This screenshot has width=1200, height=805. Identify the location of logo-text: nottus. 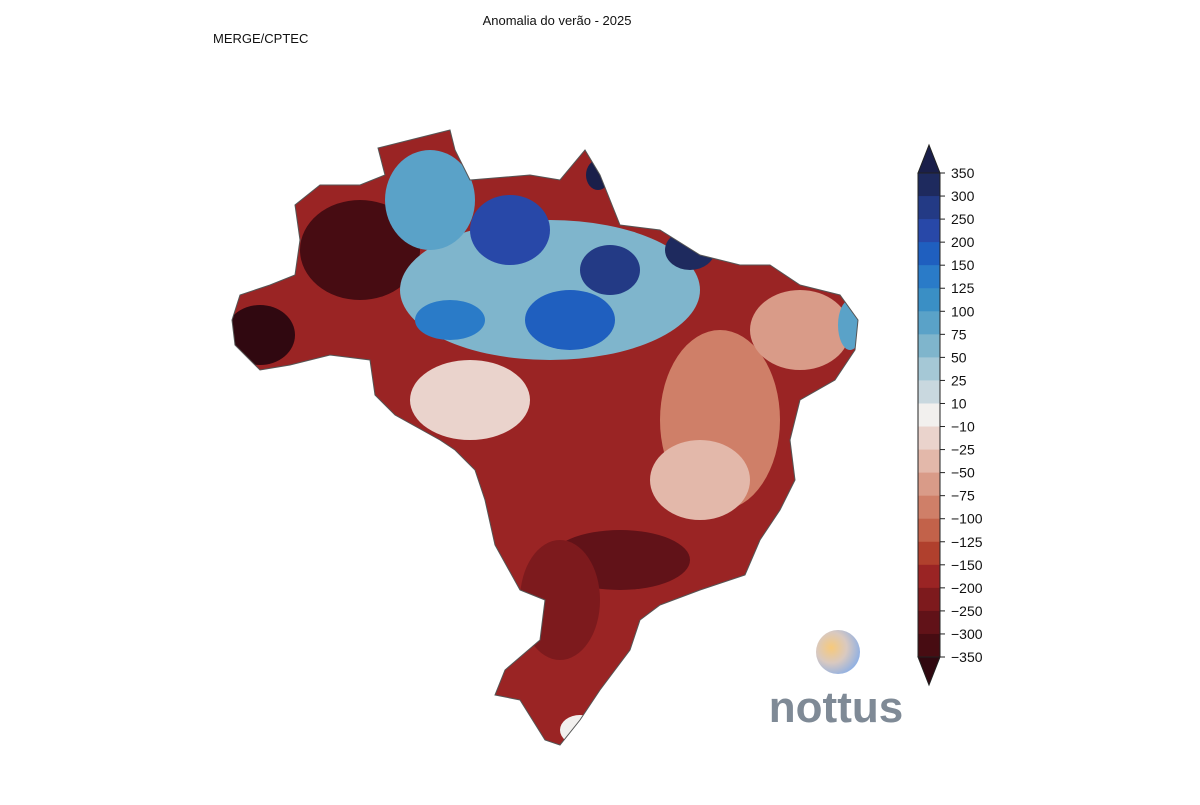
(836, 707).